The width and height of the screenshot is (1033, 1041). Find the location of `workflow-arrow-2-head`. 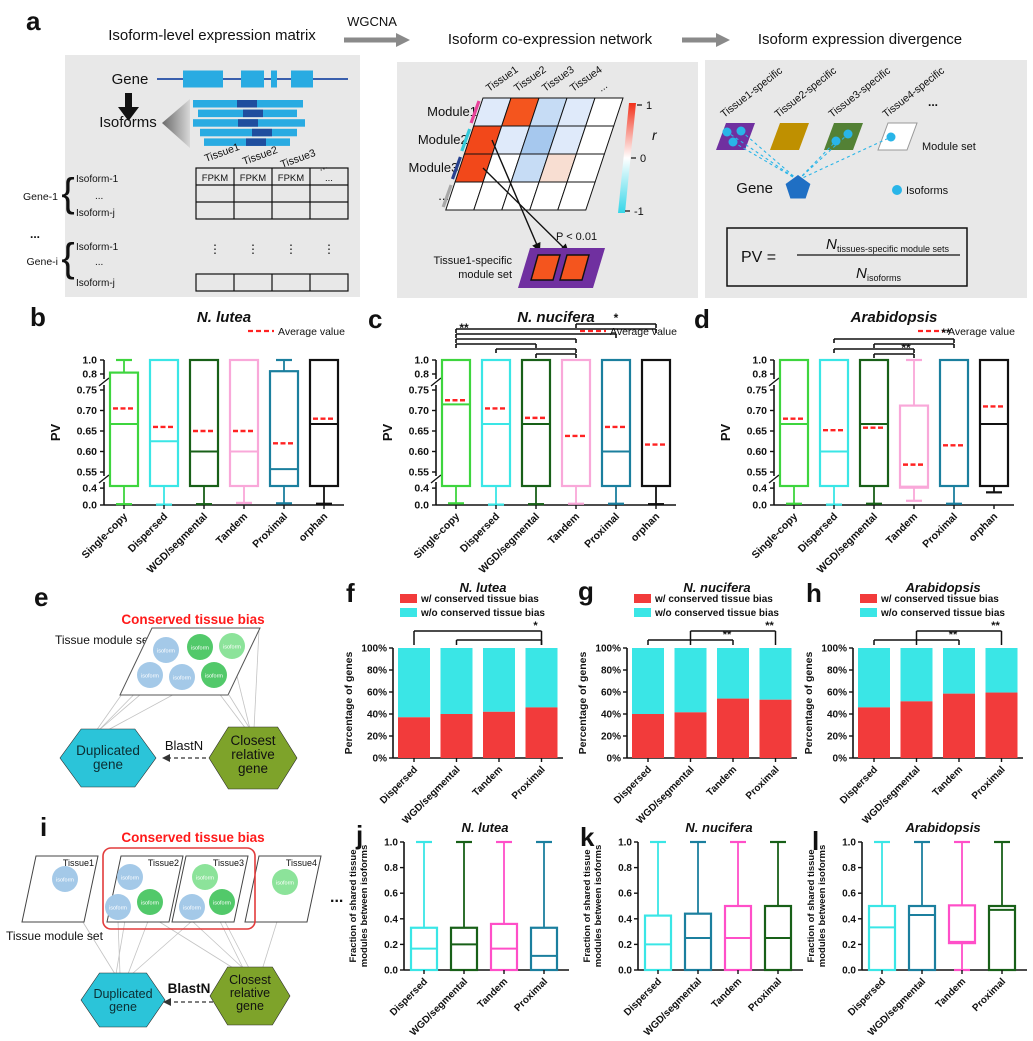

workflow-arrow-2-head is located at coordinates (723, 40).